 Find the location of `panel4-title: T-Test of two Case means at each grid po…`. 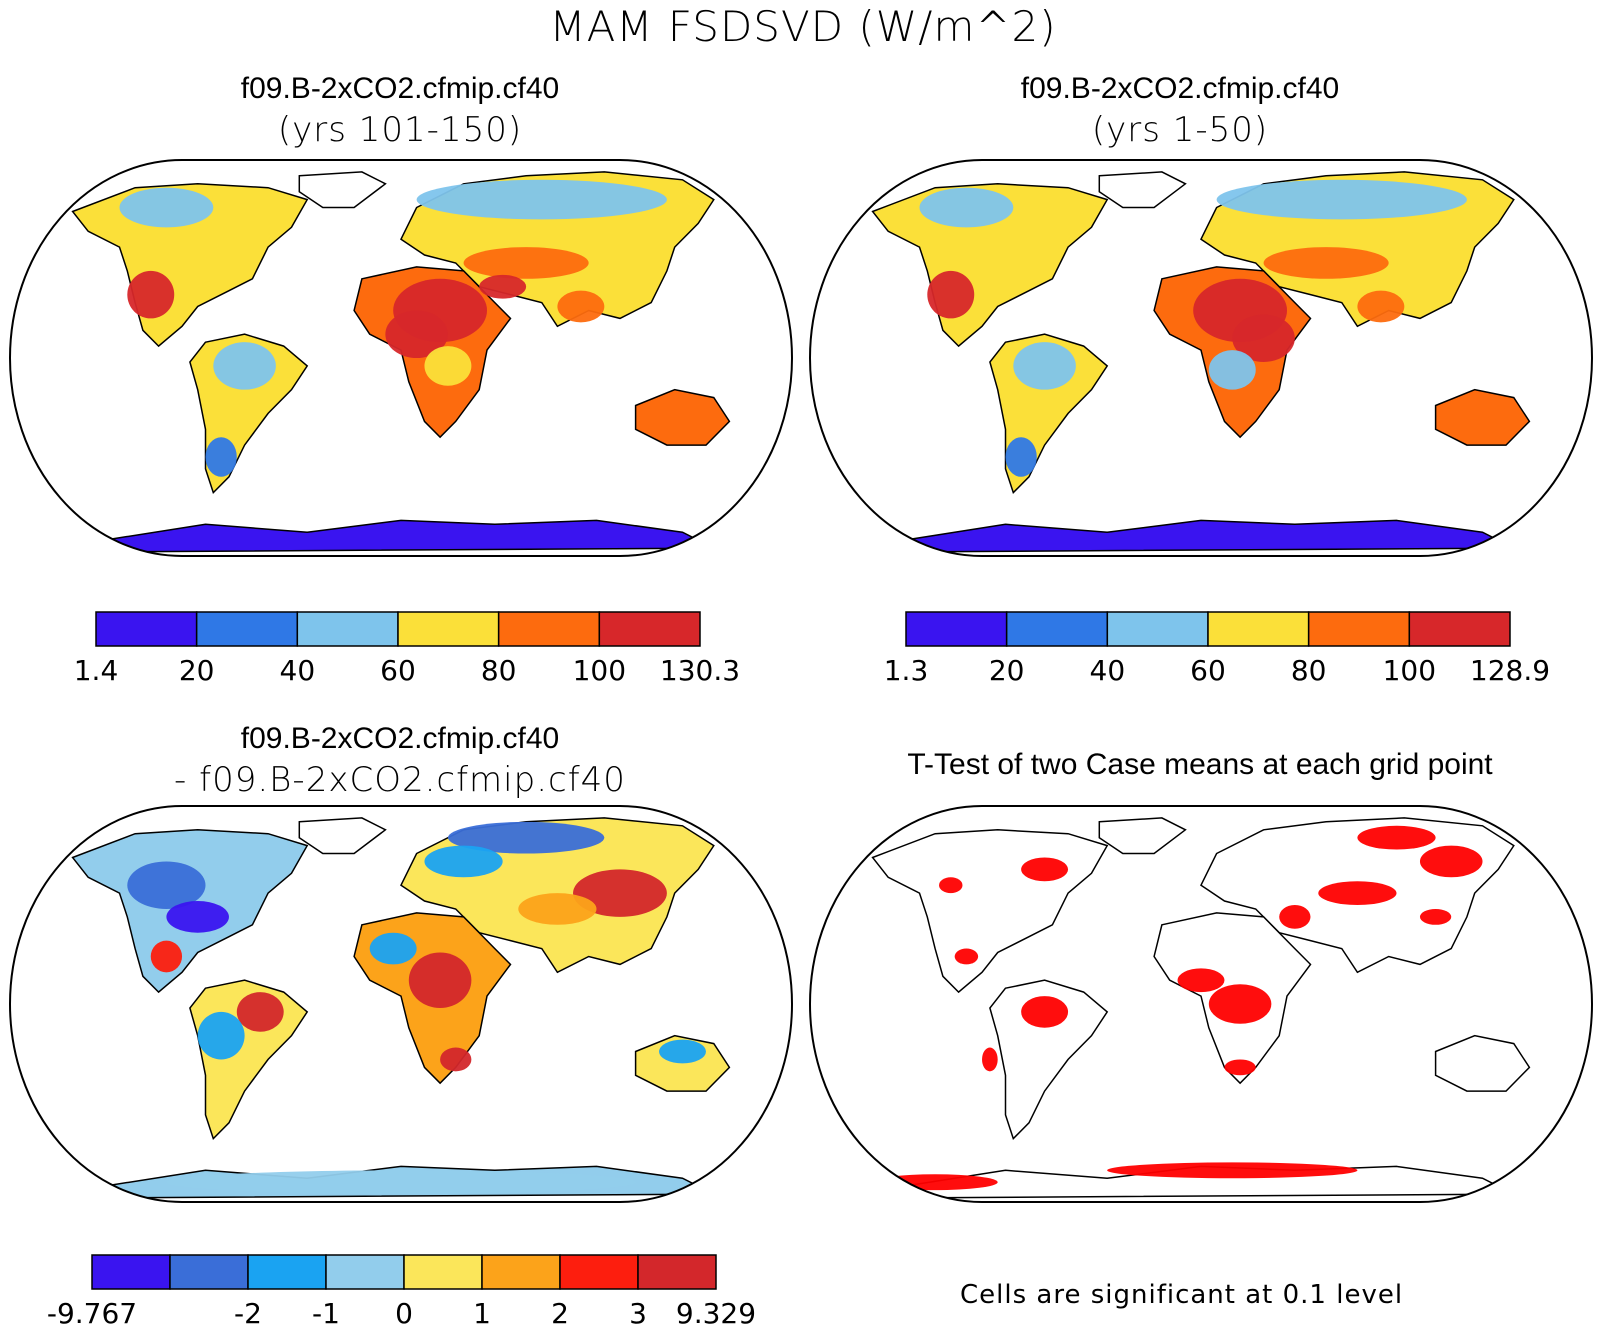

panel4-title: T-Test of two Case means at each grid po… is located at coordinates (1200, 764).